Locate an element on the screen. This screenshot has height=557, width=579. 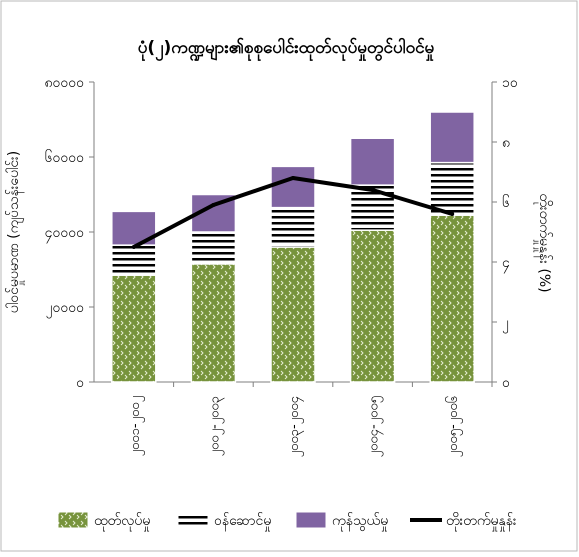
y2-tick-label: ၀ is located at coordinates (506, 383).